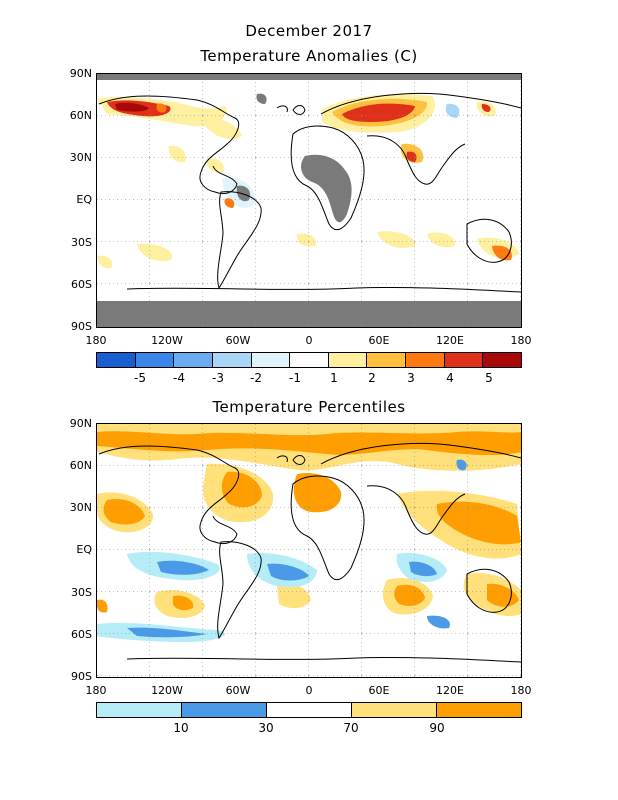 Image resolution: width=618 pixels, height=800 pixels. I want to click on anomaly-colorbar, so click(309, 360).